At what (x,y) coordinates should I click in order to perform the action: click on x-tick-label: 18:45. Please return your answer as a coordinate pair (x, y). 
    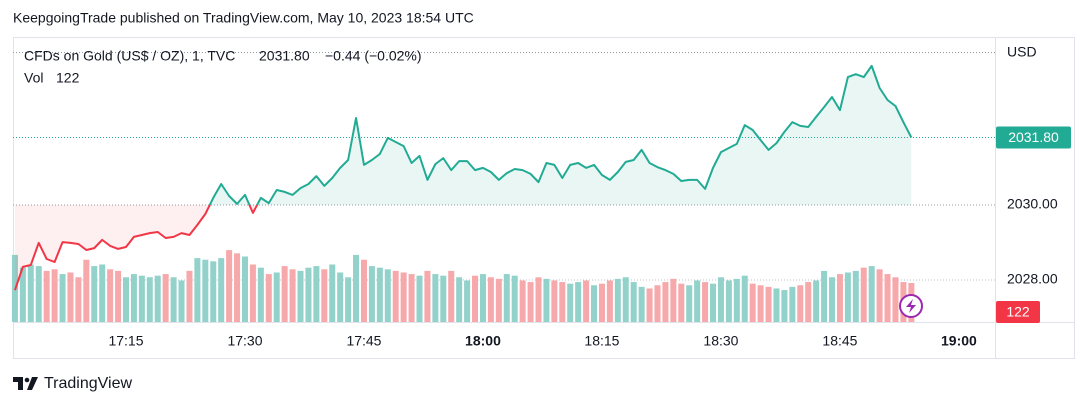
    Looking at the image, I should click on (839, 341).